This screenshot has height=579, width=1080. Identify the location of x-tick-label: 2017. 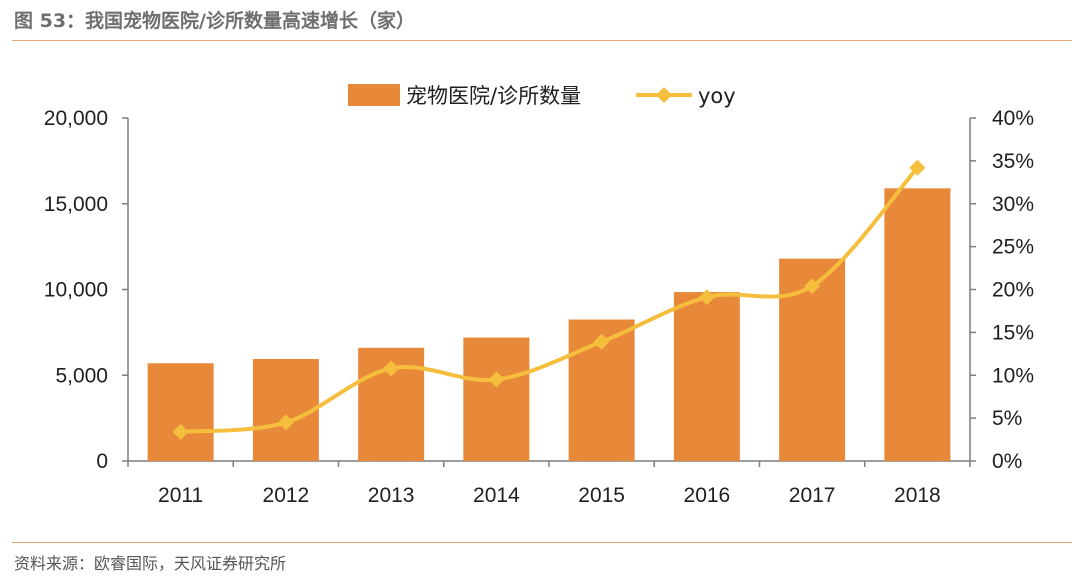
(812, 495).